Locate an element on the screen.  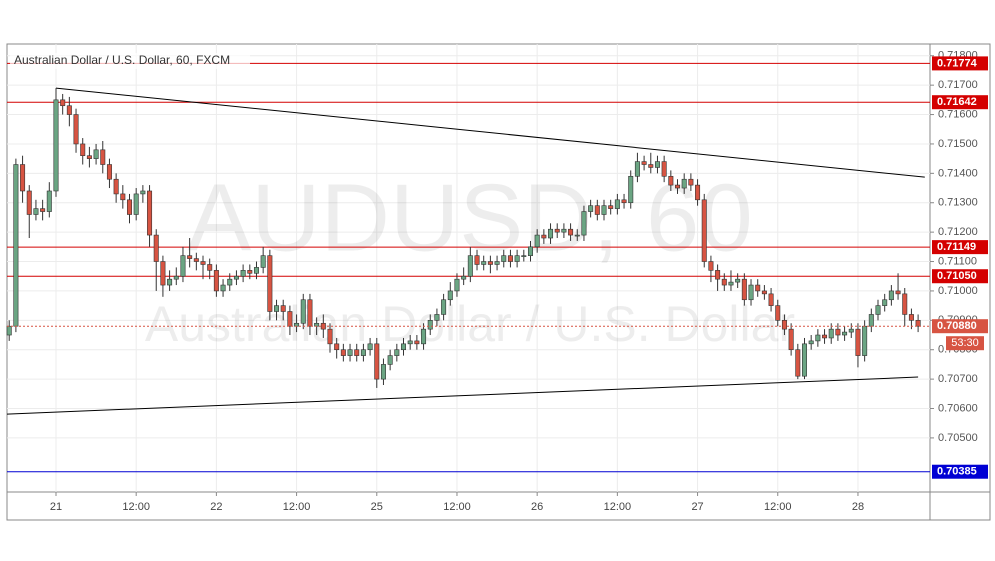
x-tick-label: 27 is located at coordinates (697, 507).